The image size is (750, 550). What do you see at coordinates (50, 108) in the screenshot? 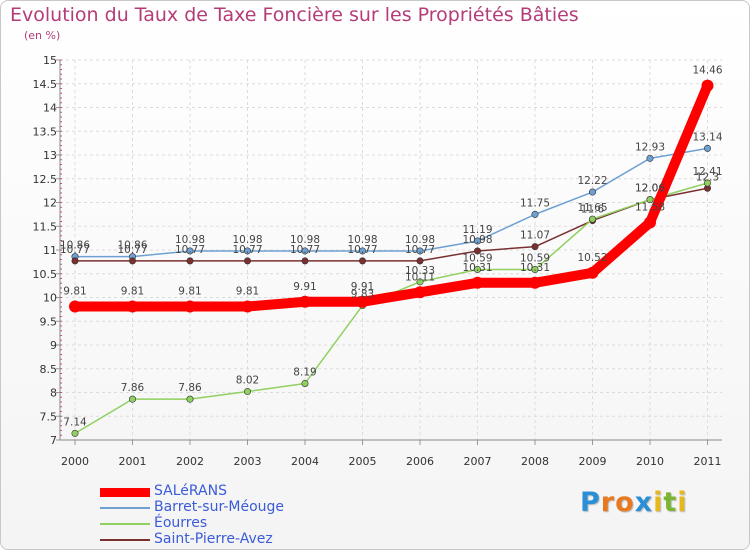
I see `y-tick-label: 14` at bounding box center [50, 108].